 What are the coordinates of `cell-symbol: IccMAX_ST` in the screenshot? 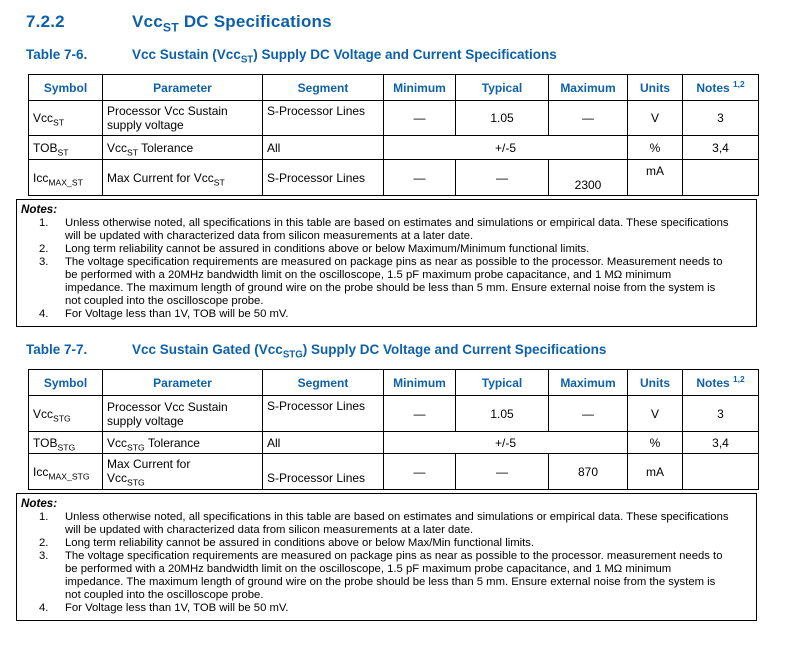 It's located at (65, 177).